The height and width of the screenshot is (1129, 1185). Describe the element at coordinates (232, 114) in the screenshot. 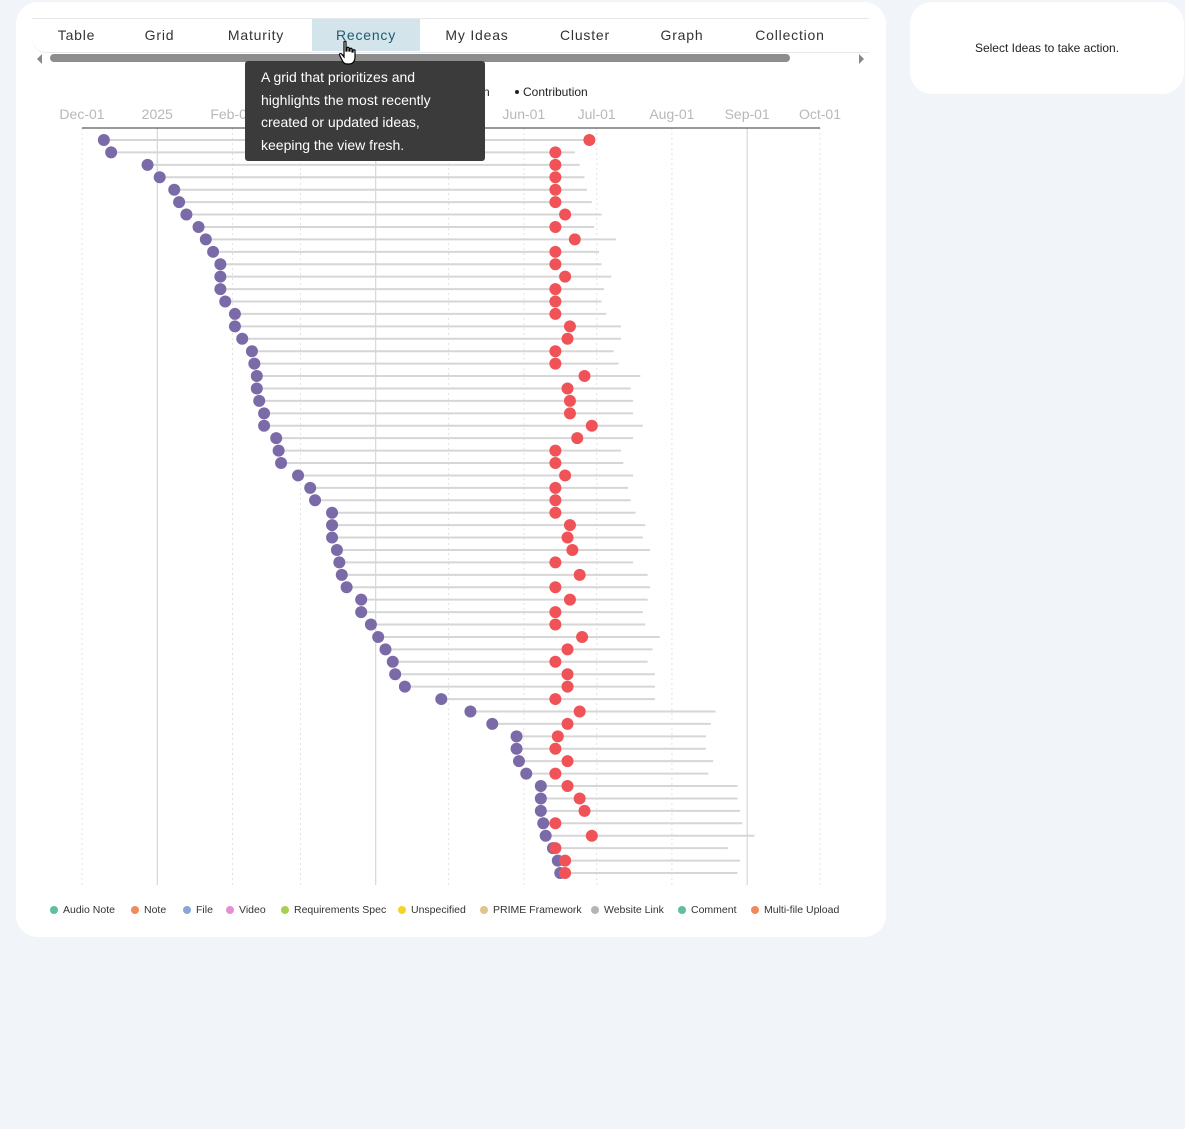

I see `x-tick-label: Feb-01` at that location.